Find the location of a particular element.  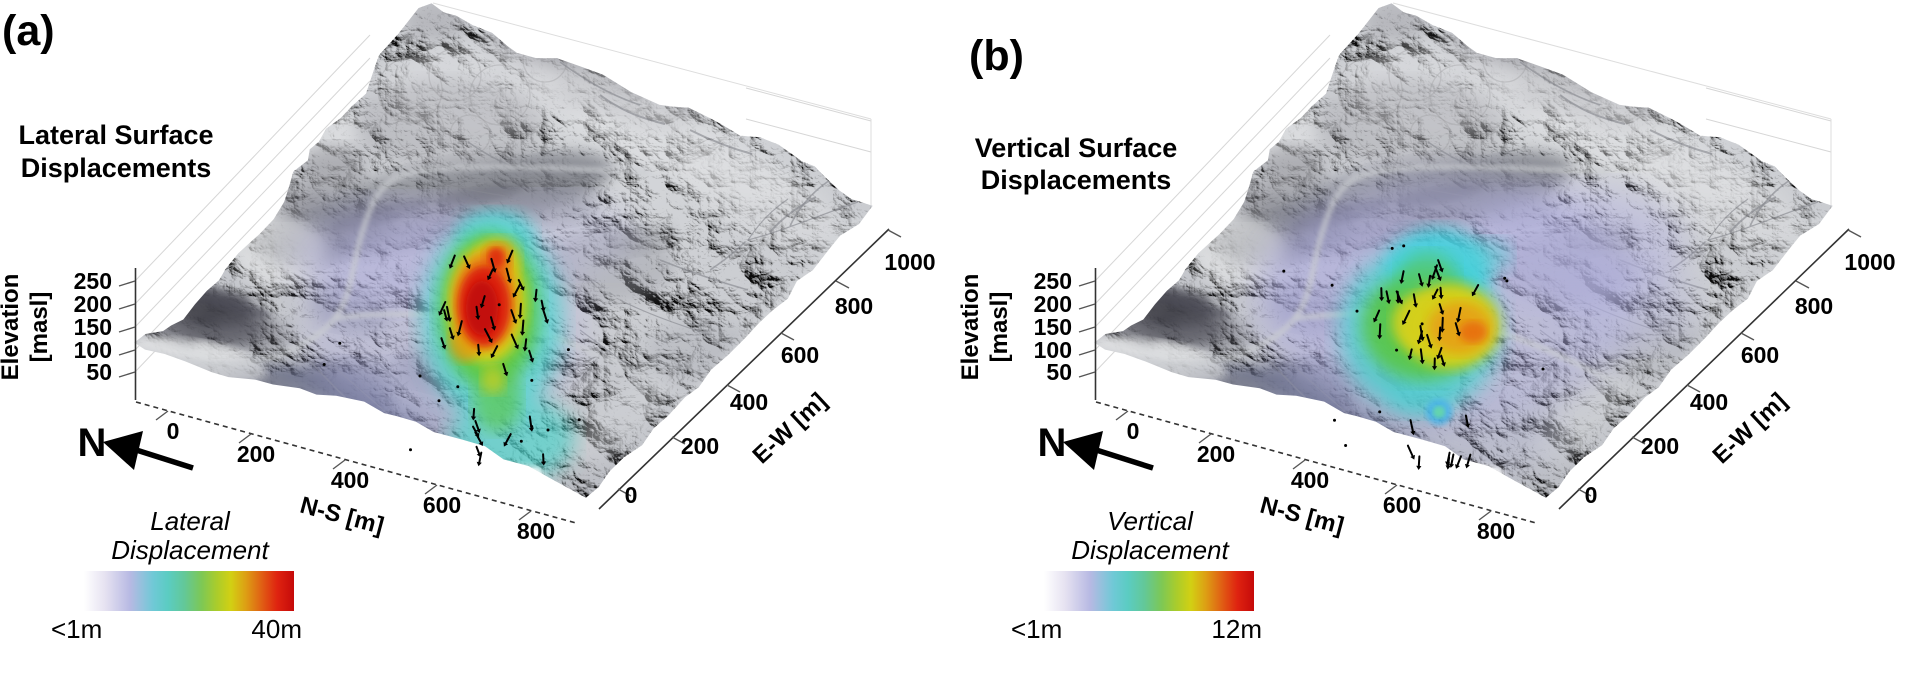

svg-text: Vertical Surface is located at coordinates (1076, 148).